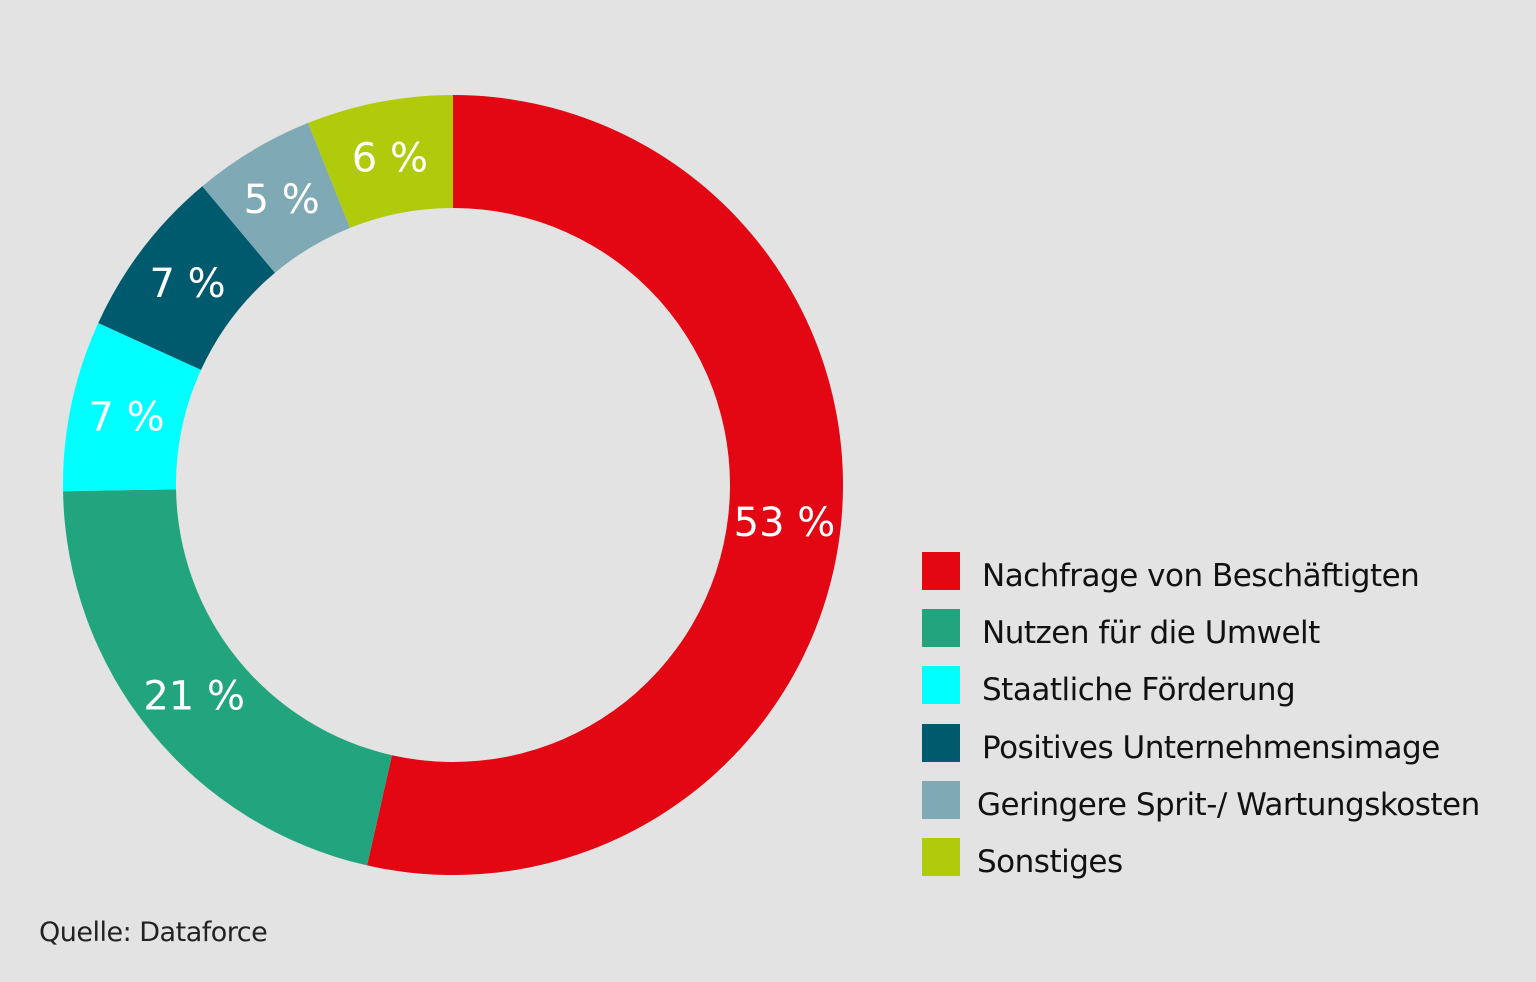 The image size is (1536, 982). Describe the element at coordinates (1050, 861) in the screenshot. I see `legend-label: Sonstiges` at that location.